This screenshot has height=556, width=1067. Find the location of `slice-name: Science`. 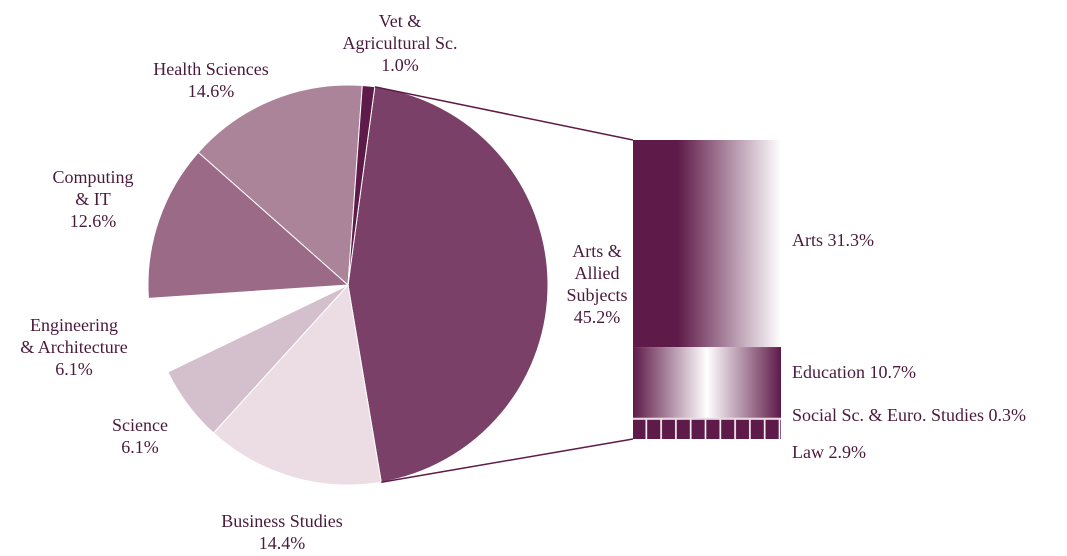

slice-name: Science is located at coordinates (140, 425).